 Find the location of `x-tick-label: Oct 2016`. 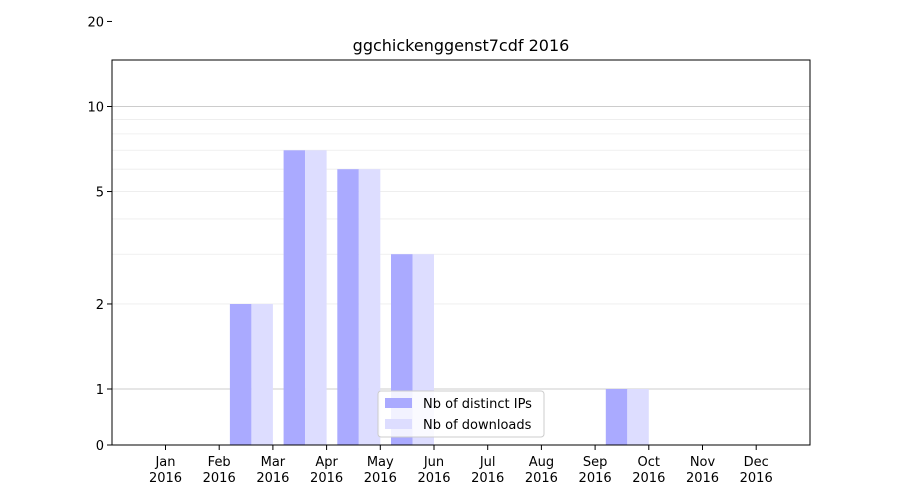

x-tick-label: Oct 2016 is located at coordinates (648, 470).